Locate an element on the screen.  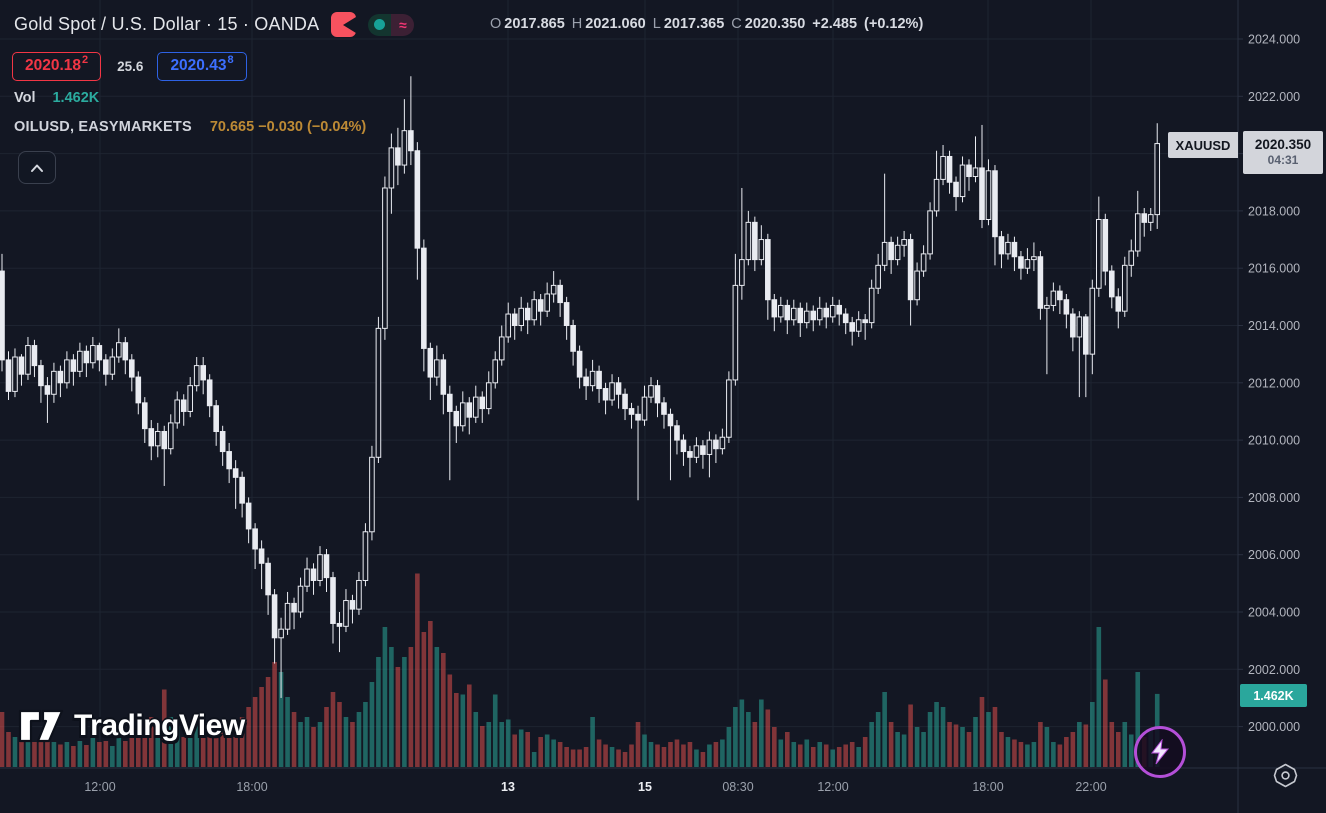
time-tick-label: 13 is located at coordinates (508, 787).